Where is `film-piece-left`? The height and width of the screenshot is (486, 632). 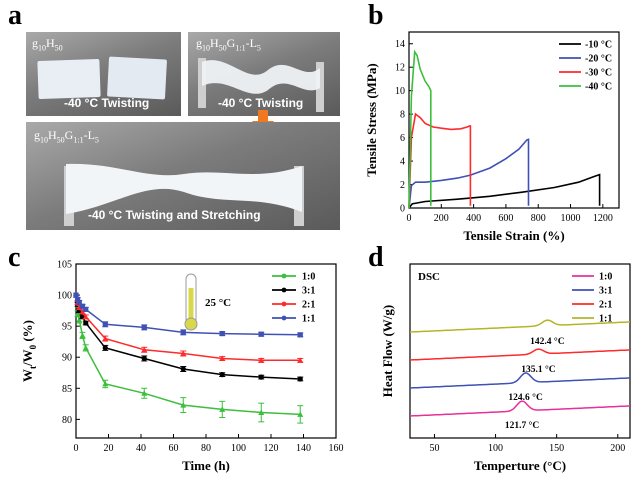 film-piece-left is located at coordinates (69, 79).